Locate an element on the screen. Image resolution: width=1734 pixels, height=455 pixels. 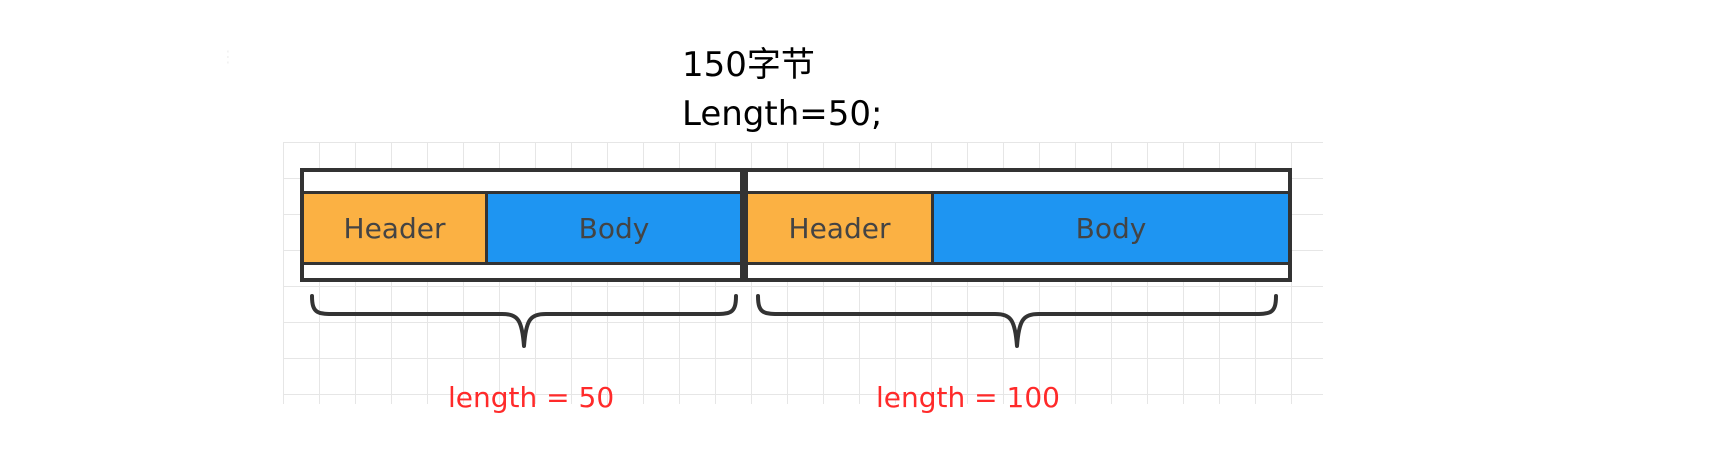
packet-frame-1: Header Body is located at coordinates (522, 225).